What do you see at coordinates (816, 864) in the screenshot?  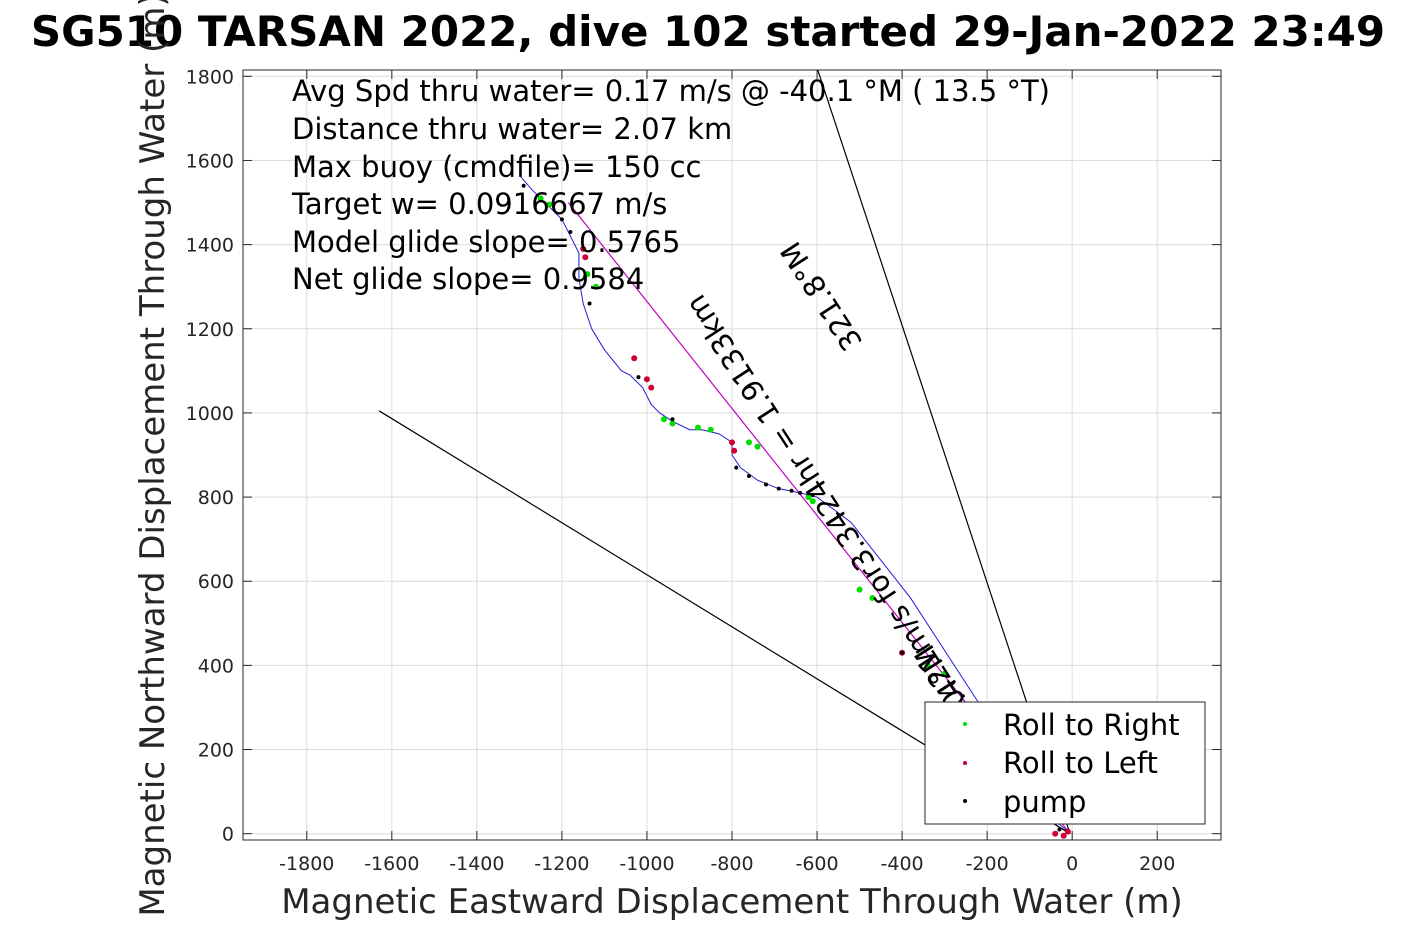 I see `x-tick-label: -600` at bounding box center [816, 864].